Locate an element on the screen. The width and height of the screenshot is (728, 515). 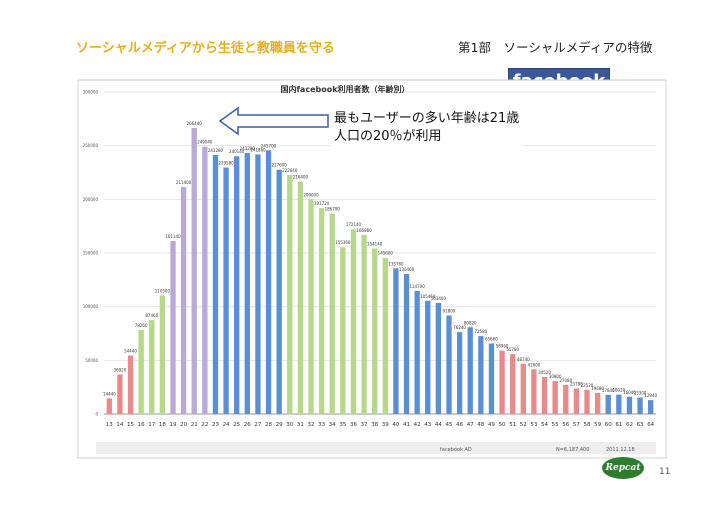
bar-value-label: 55780 is located at coordinates (512, 349).